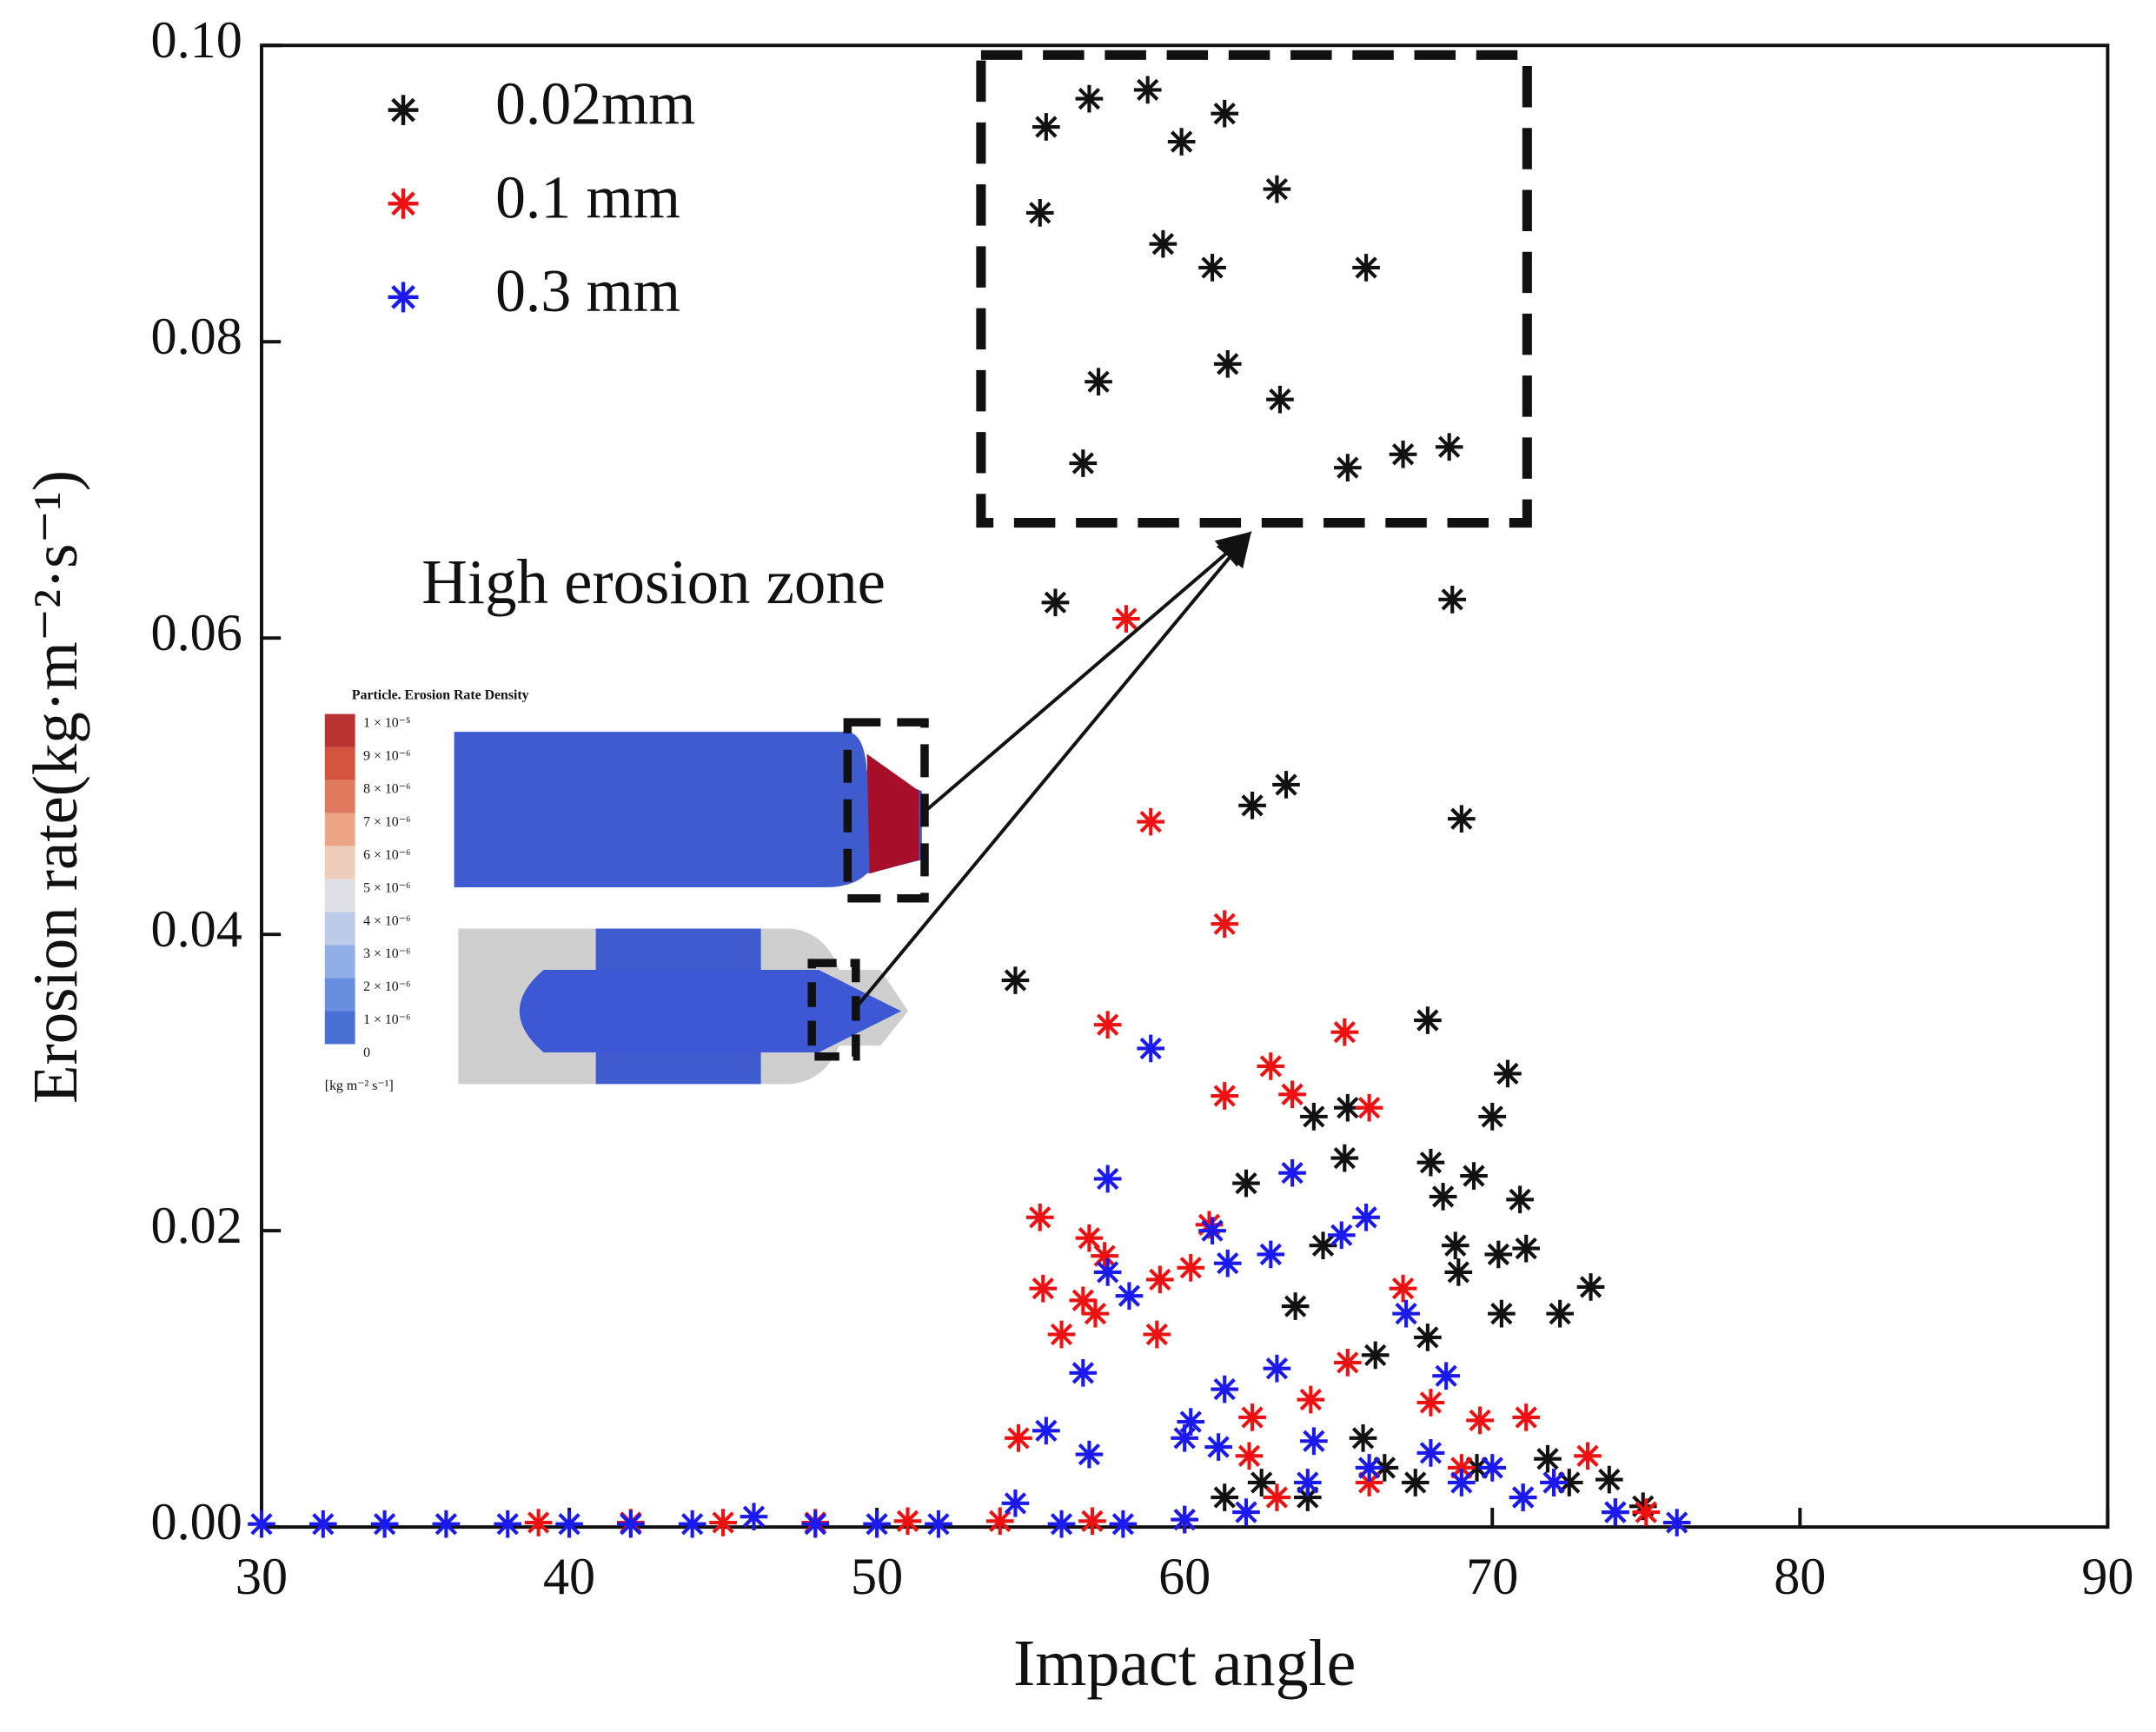  Describe the element at coordinates (877, 1577) in the screenshot. I see `x-tick-label: 50` at that location.